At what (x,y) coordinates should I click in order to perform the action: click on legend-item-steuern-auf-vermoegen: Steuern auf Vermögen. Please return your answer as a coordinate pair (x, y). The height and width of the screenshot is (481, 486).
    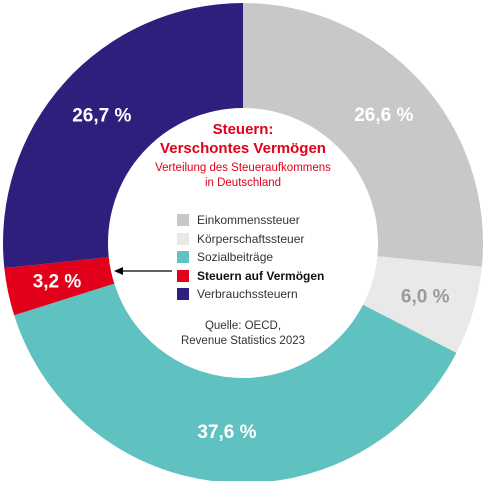
    Looking at the image, I should click on (250, 276).